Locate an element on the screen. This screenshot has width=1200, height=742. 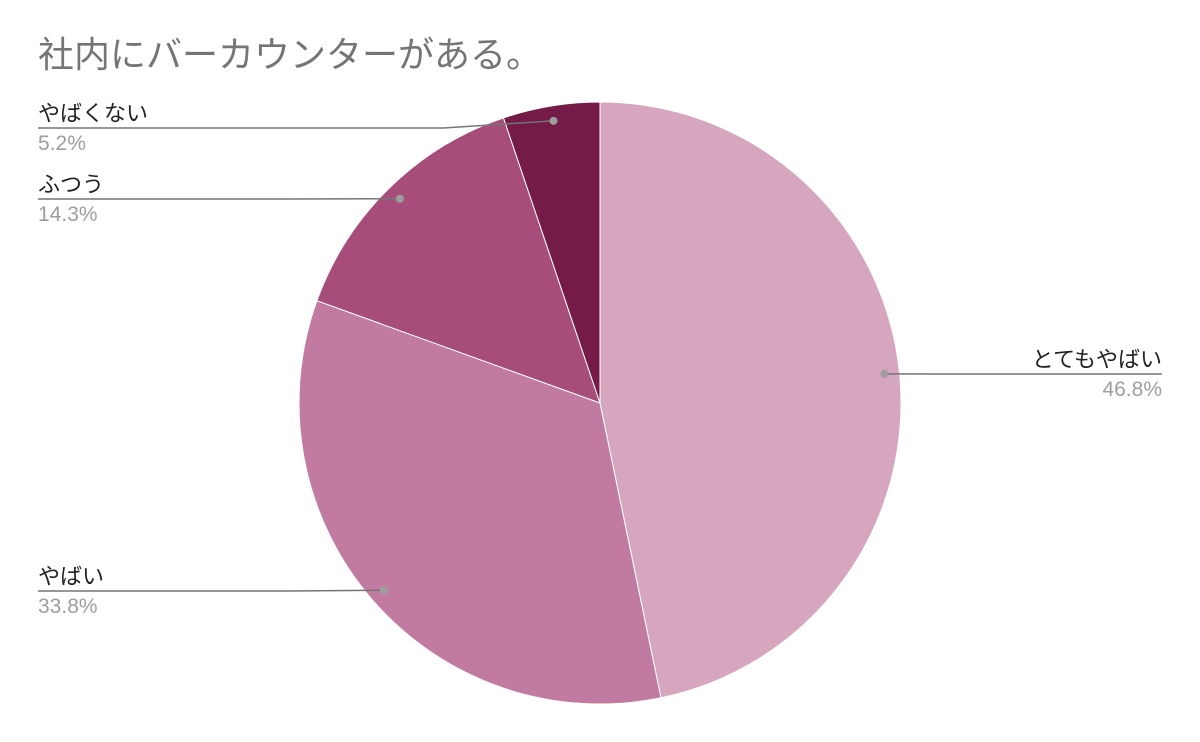
slice-label-2: やばい is located at coordinates (71, 577).